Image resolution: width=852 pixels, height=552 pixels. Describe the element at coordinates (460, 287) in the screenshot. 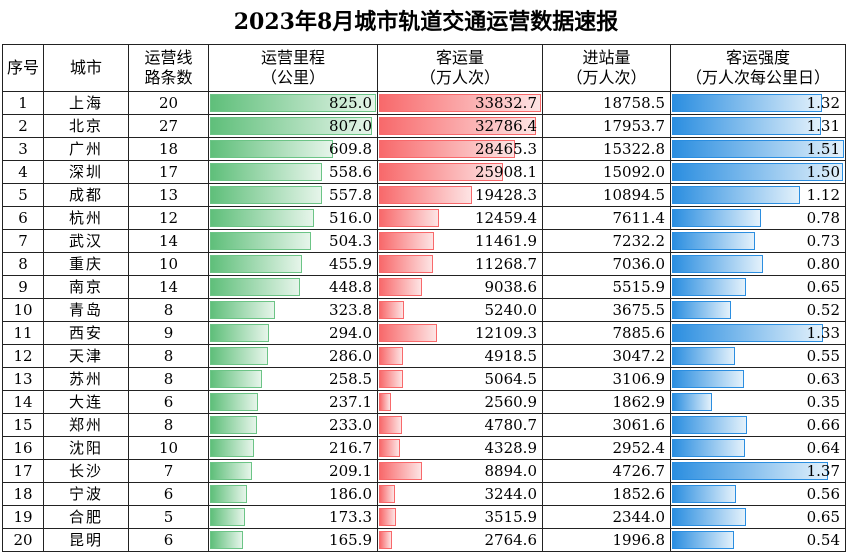

I see `cell-passengers: 9038.6` at that location.